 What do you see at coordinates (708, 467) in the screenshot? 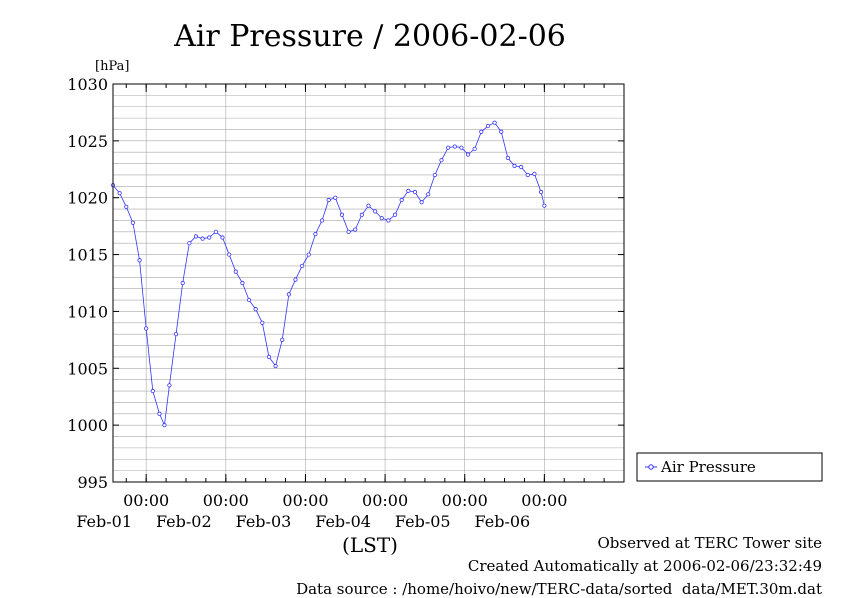
I see `legend-label: Air Pressure` at bounding box center [708, 467].